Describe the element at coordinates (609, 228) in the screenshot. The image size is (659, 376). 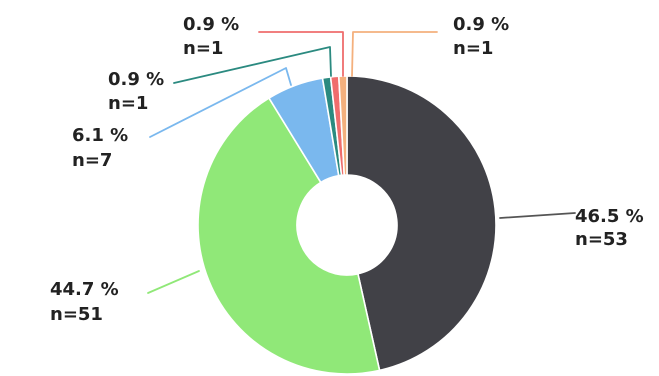
I see `slice-label-0: 46.5 % n=53` at that location.